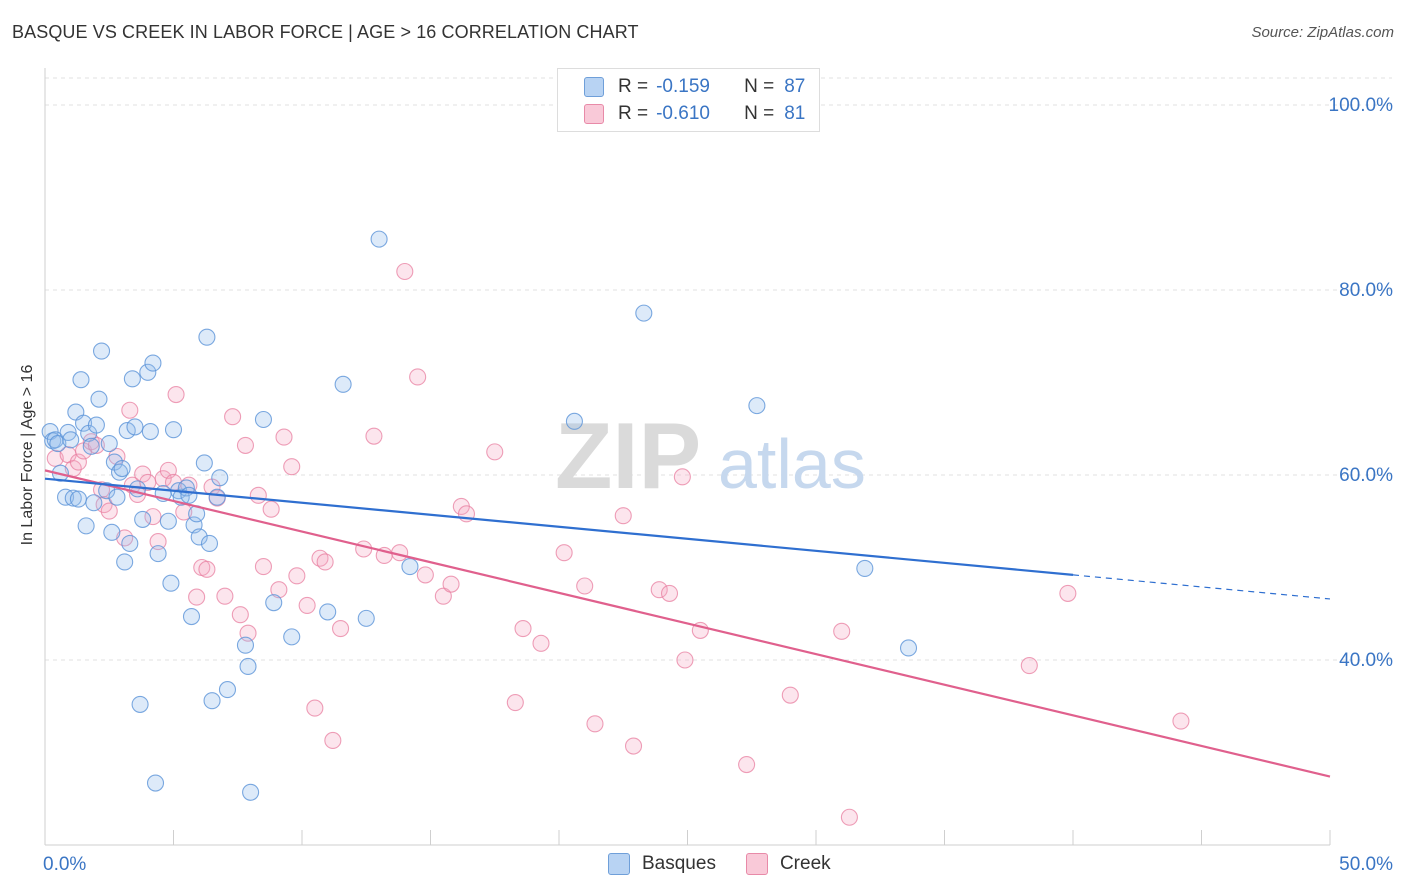 Image resolution: width=1406 pixels, height=892 pixels. Describe the element at coordinates (628, 455) in the screenshot. I see `watermark-zip: ZIP` at that location.